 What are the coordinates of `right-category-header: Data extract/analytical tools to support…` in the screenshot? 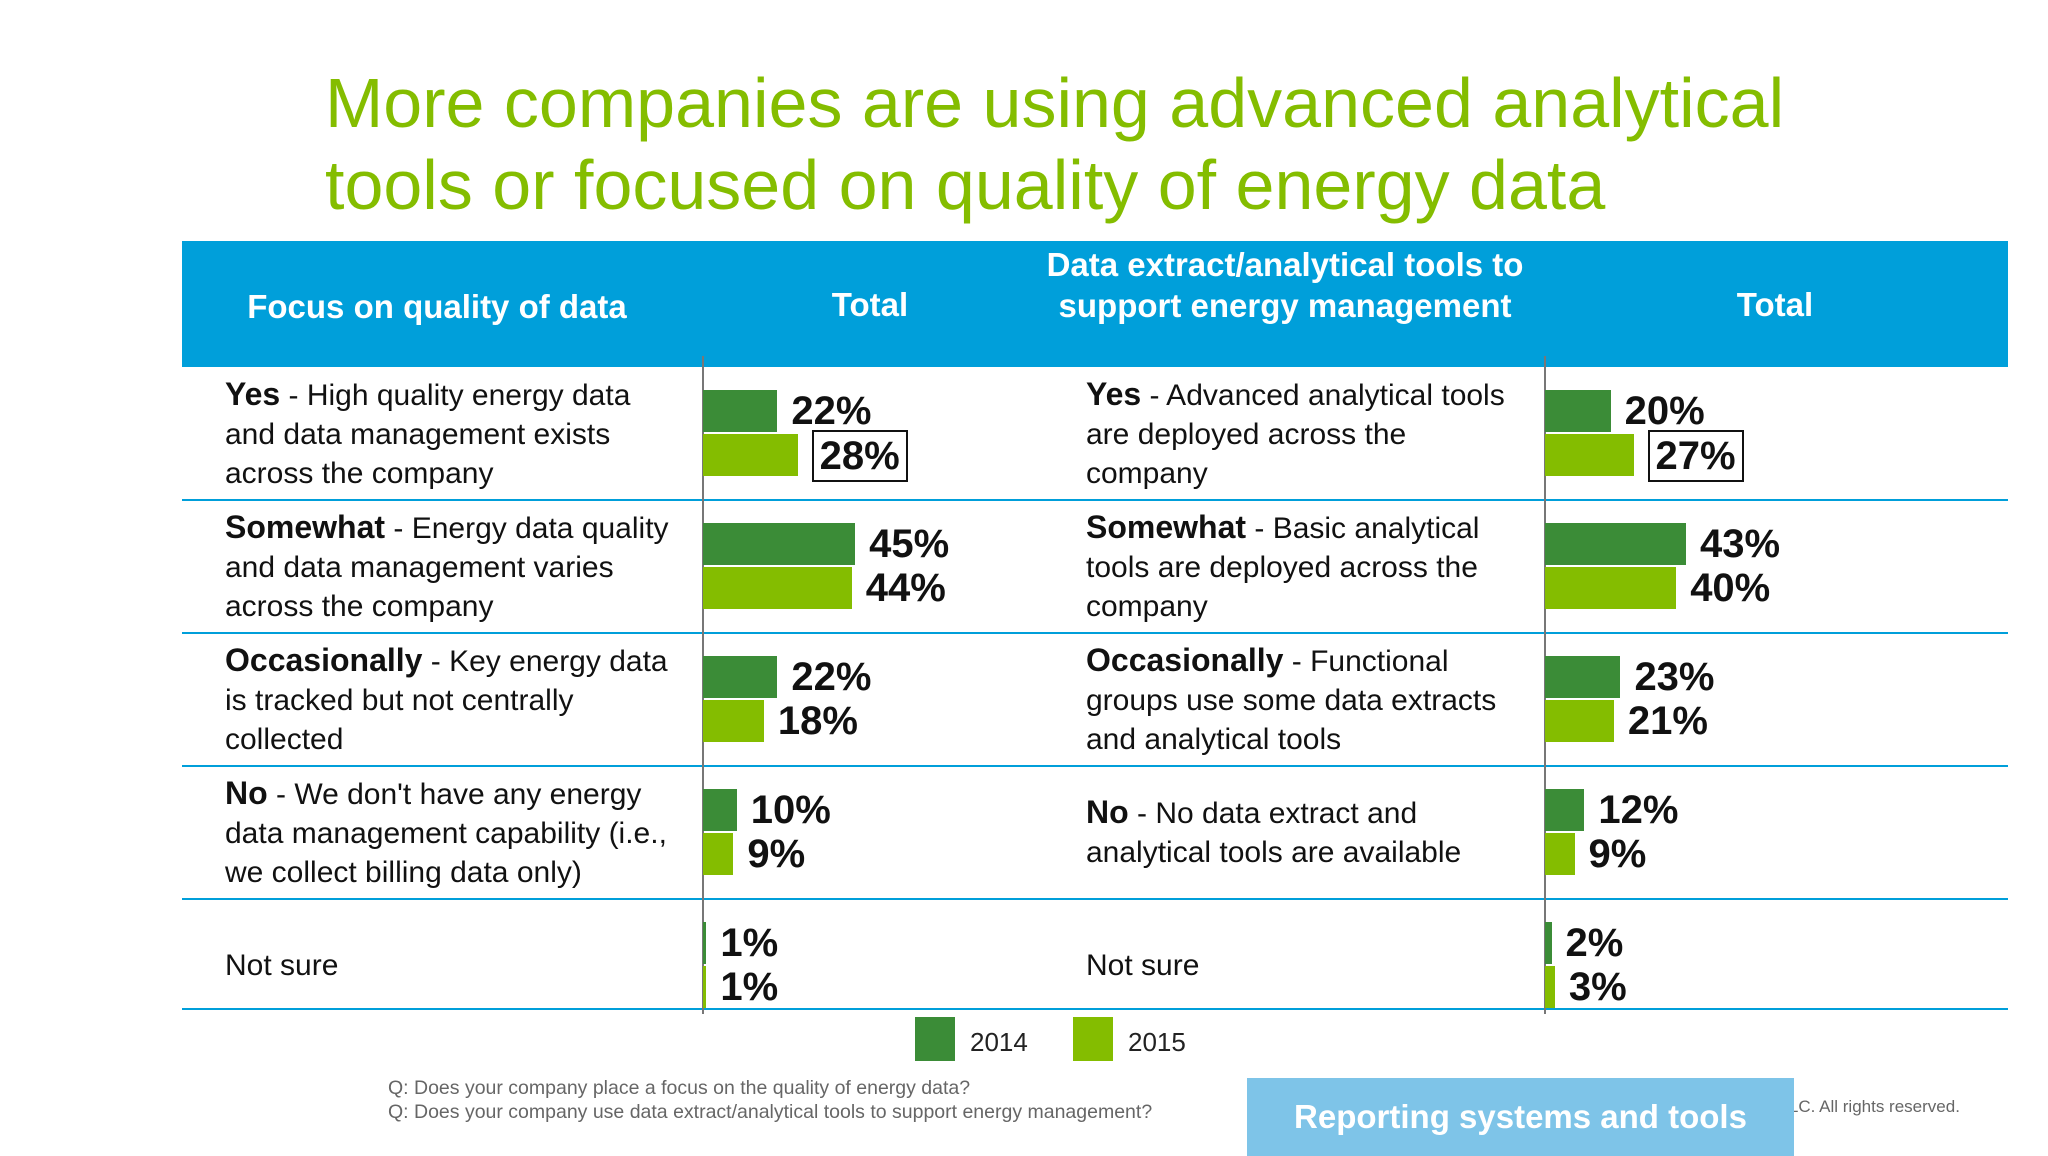 It's located at (1285, 285).